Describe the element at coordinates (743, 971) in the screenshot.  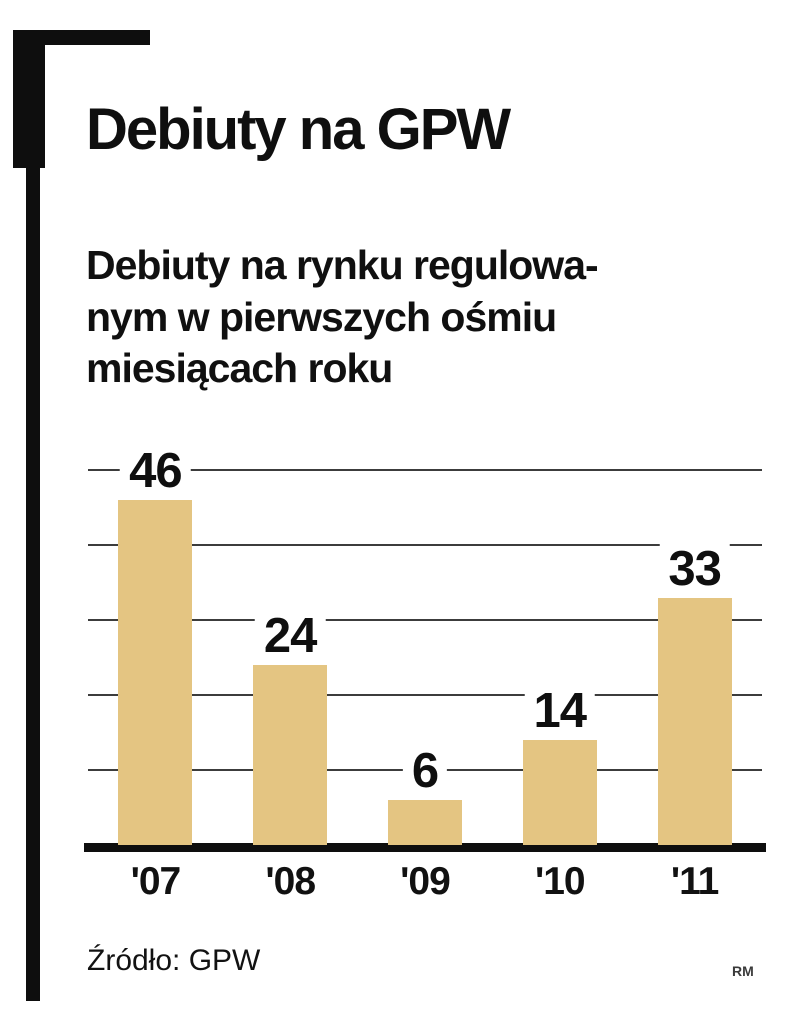
I see `credit-text: RM` at that location.